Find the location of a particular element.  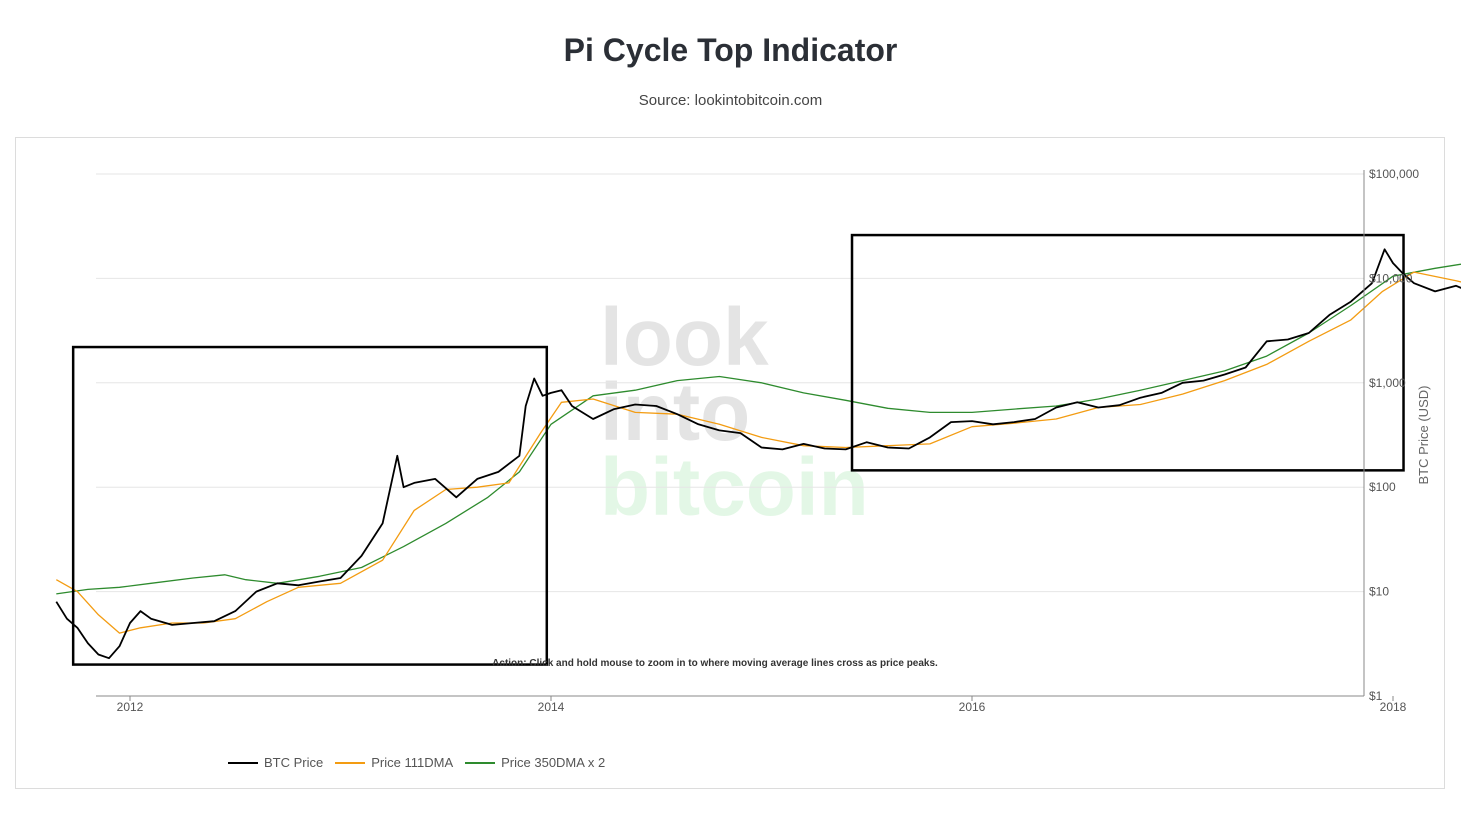

y-tick-label: $100 is located at coordinates (1382, 487).